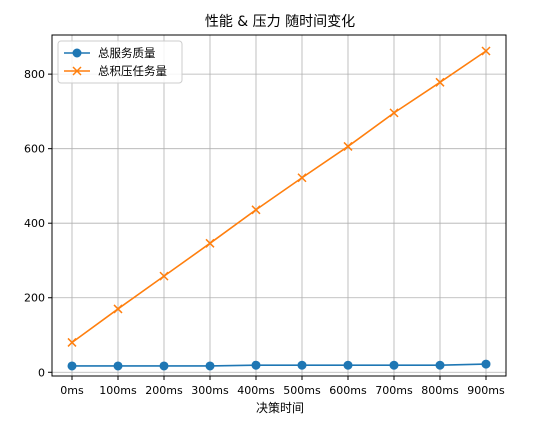  I want to click on x-tick-label: 0ms, so click(72, 390).